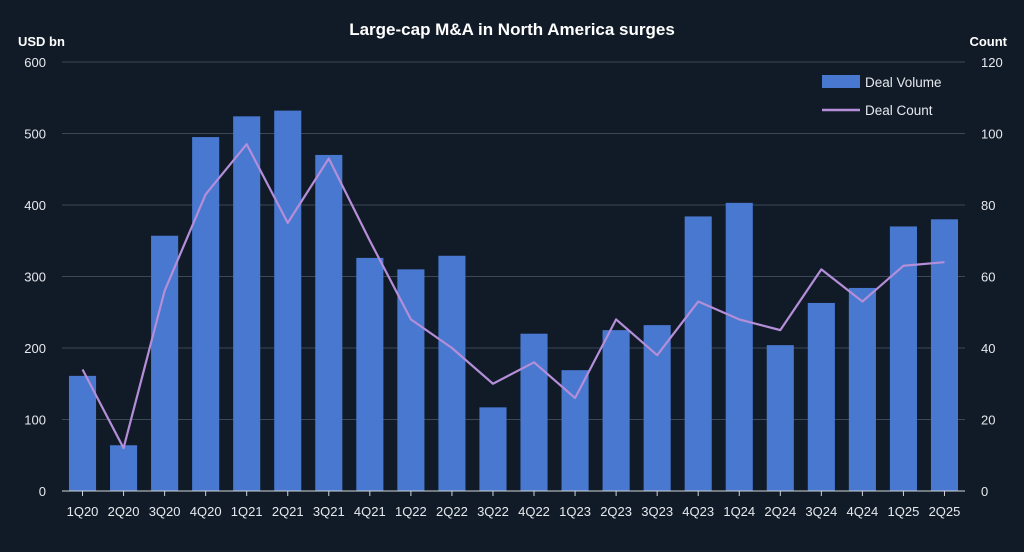 The image size is (1024, 552). I want to click on legend-label-deal-volume: Deal Volume, so click(903, 82).